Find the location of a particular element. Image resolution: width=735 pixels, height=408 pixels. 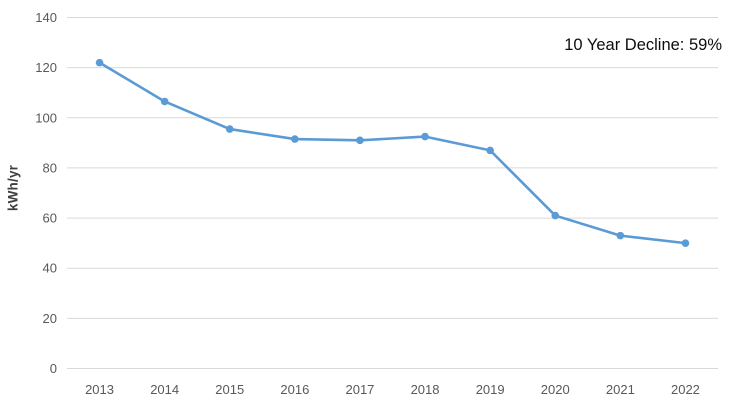

x-tick-label: 2016 is located at coordinates (294, 389).